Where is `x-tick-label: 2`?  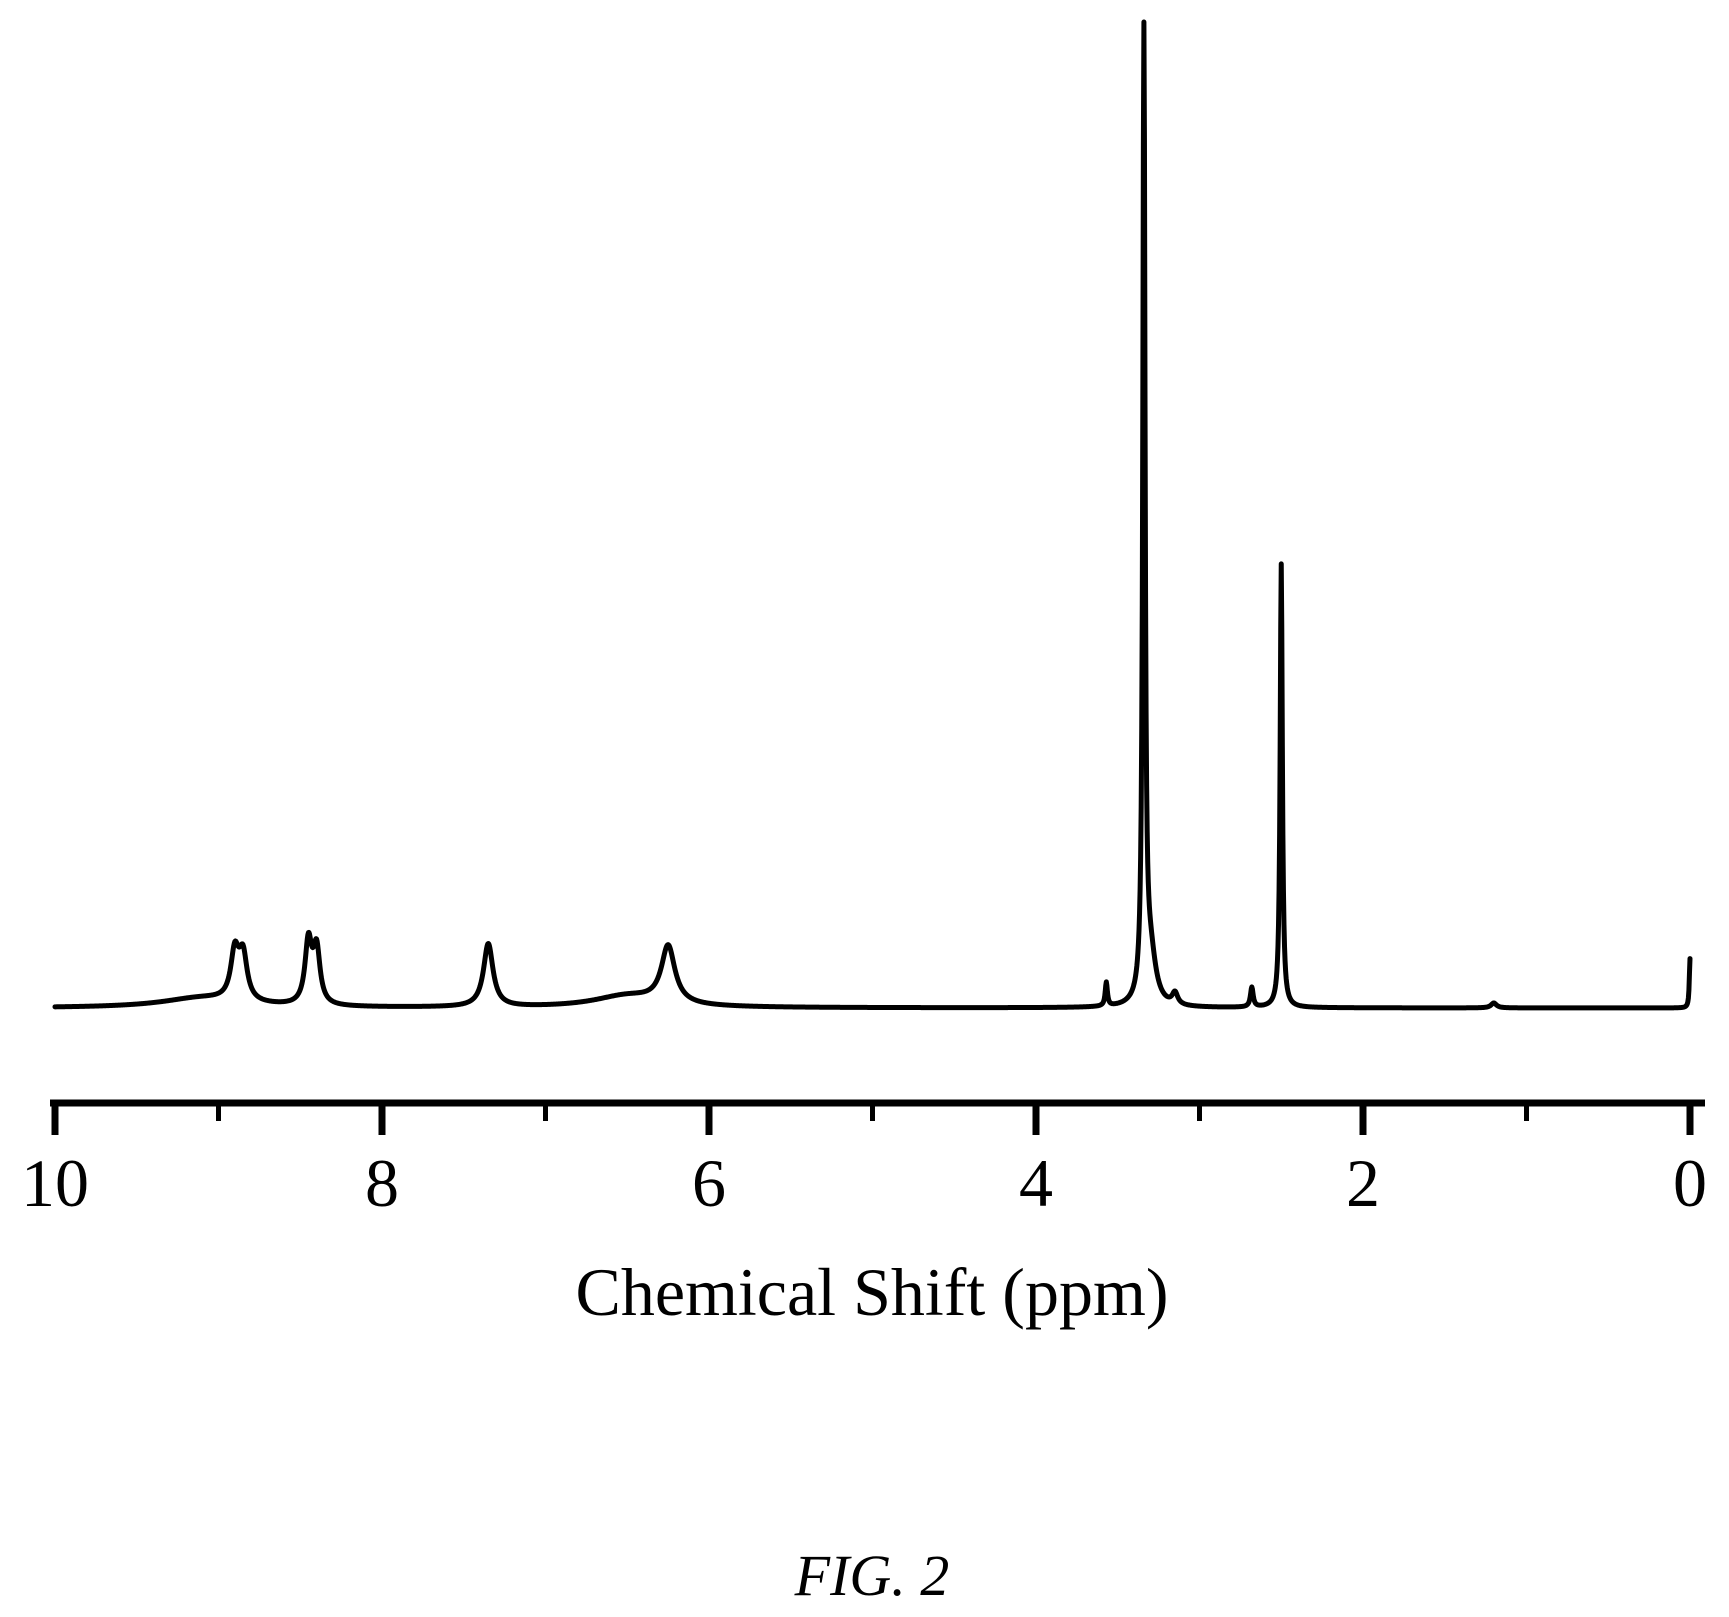 x-tick-label: 2 is located at coordinates (1363, 1183).